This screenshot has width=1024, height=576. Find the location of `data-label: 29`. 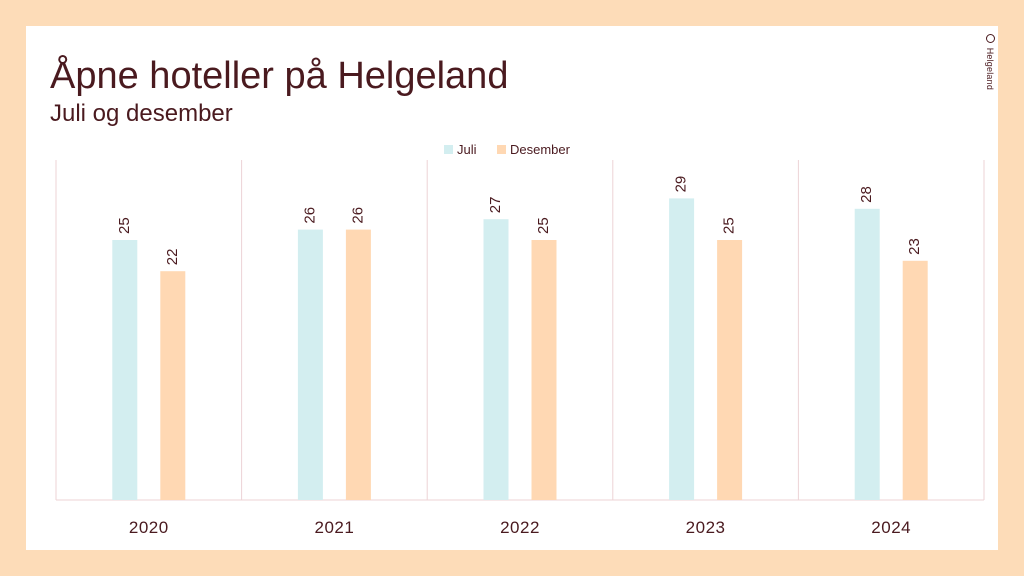

data-label: 29 is located at coordinates (681, 184).